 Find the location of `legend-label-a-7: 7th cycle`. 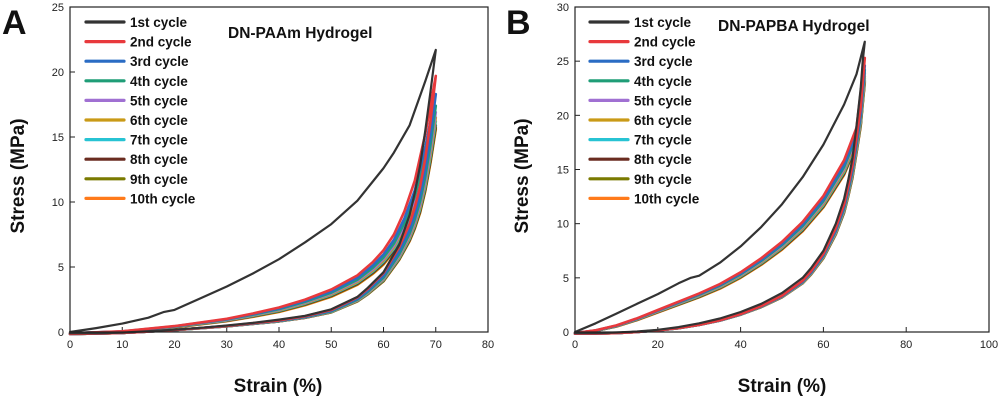

legend-label-a-7: 7th cycle is located at coordinates (159, 140).